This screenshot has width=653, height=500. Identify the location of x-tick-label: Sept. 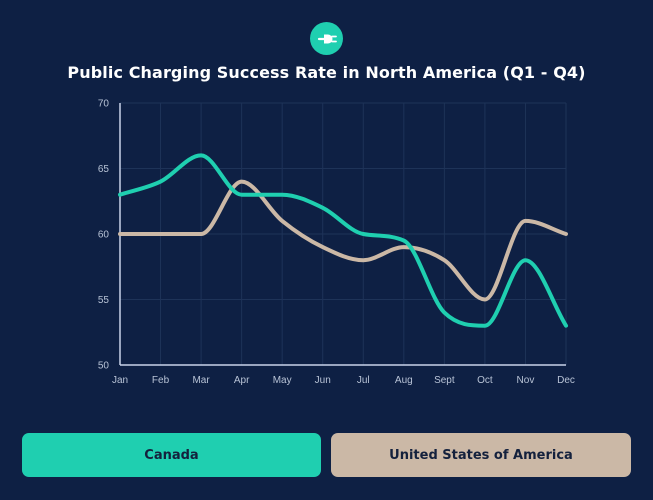
(444, 380).